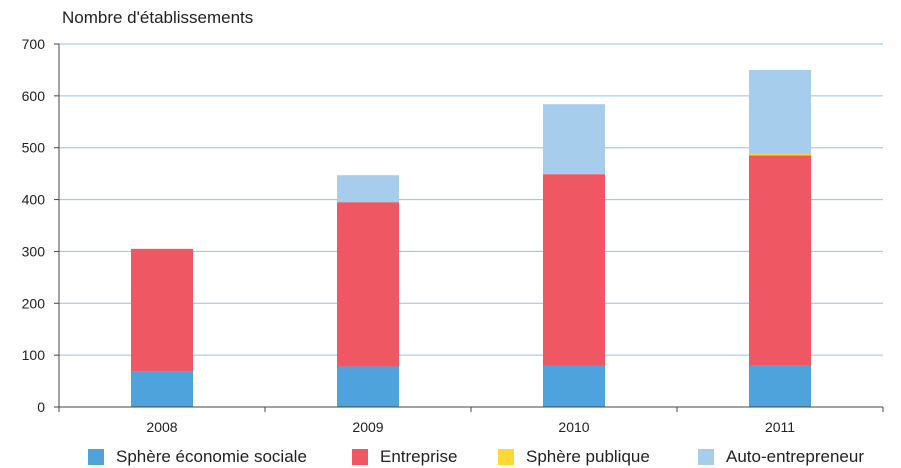 The height and width of the screenshot is (468, 901). What do you see at coordinates (34, 96) in the screenshot?
I see `y-tick-label: 600` at bounding box center [34, 96].